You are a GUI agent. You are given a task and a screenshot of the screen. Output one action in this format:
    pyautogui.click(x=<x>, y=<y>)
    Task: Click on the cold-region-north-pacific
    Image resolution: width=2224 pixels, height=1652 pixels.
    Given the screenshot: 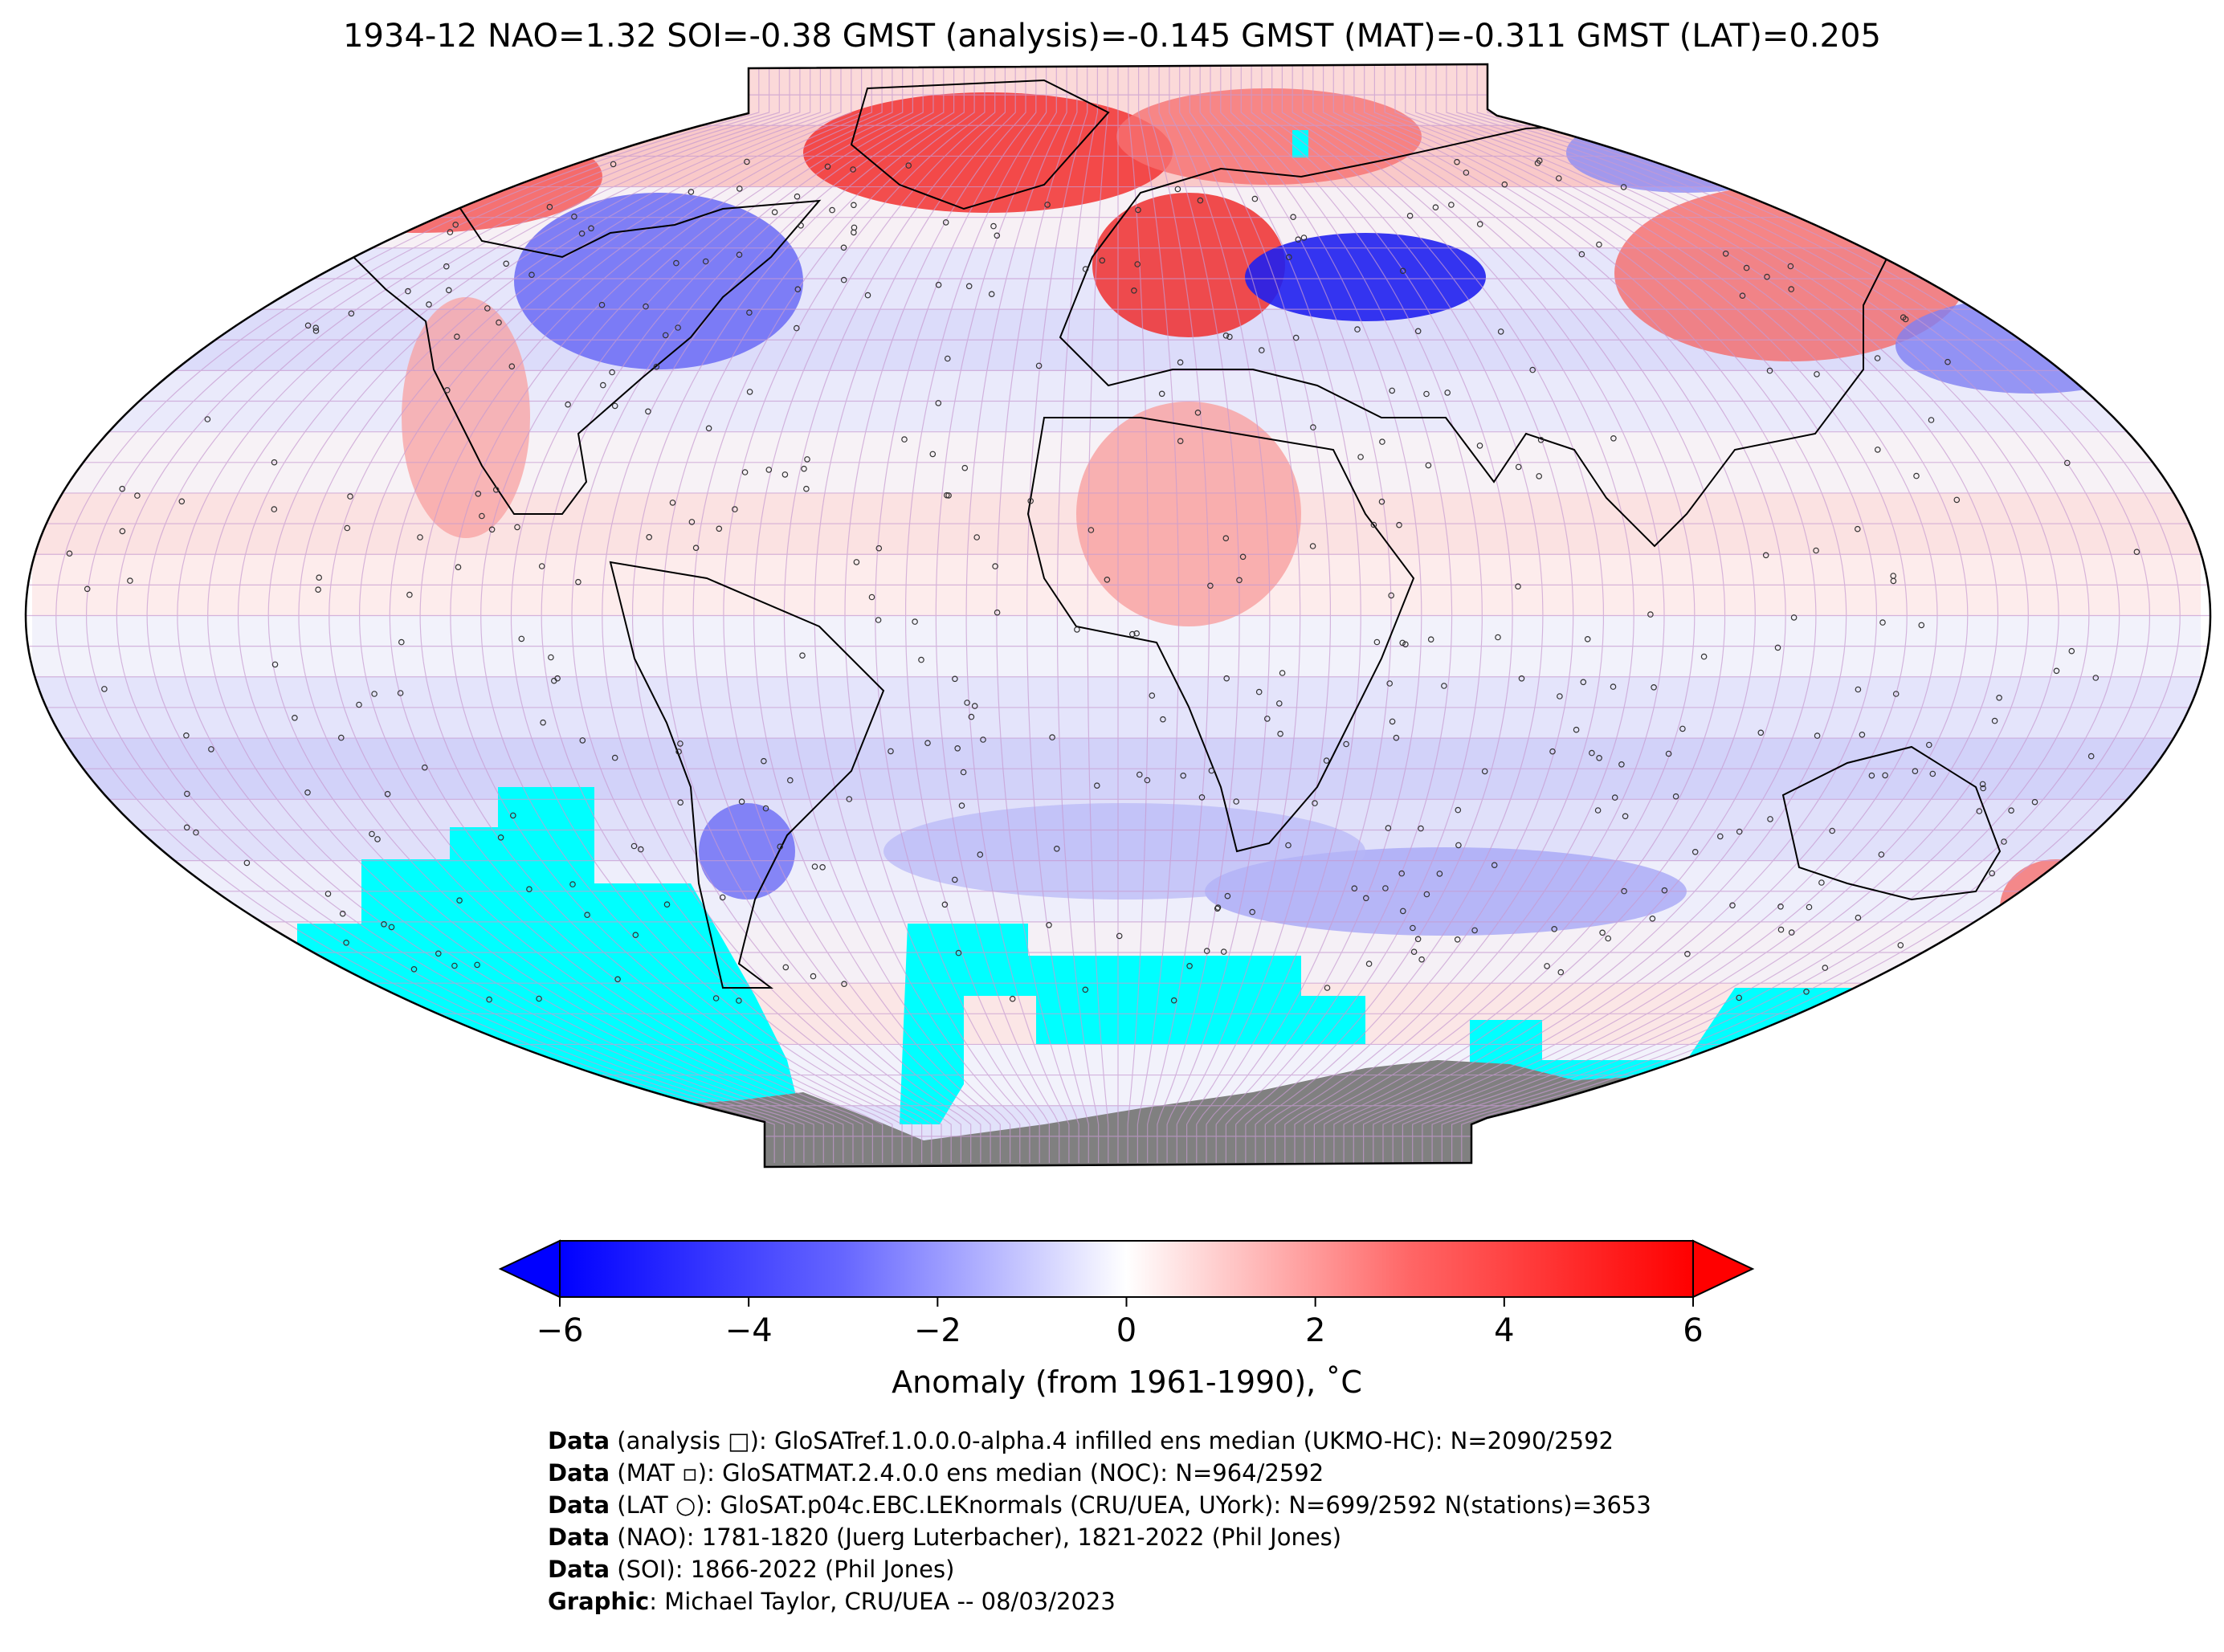 What is the action you would take?
    pyautogui.click(x=2032, y=345)
    